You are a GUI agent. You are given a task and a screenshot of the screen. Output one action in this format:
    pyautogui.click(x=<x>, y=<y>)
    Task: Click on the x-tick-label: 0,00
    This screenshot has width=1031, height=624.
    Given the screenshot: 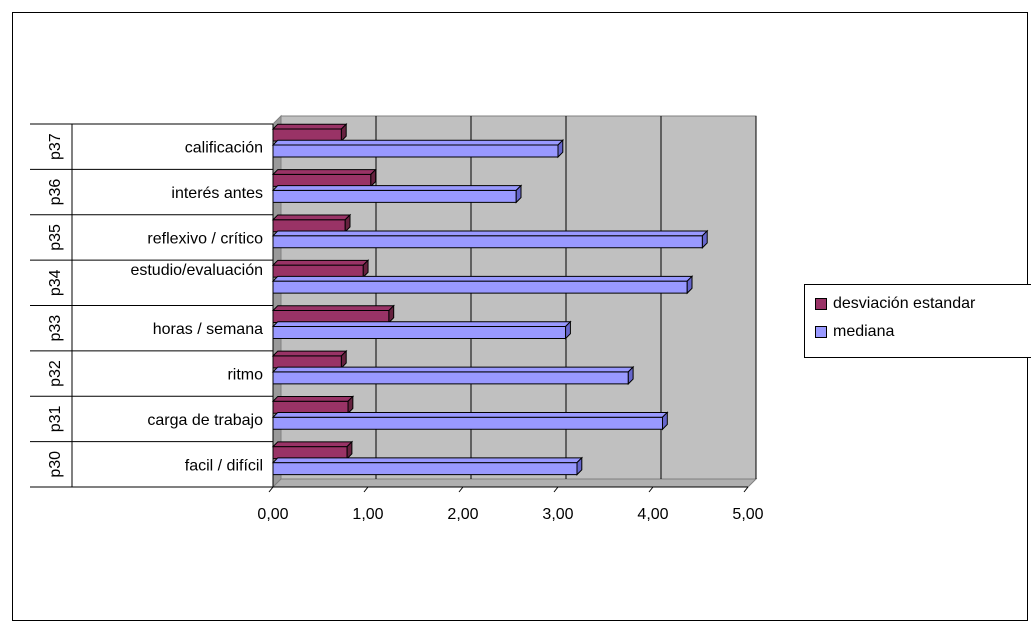 What is the action you would take?
    pyautogui.click(x=272, y=514)
    